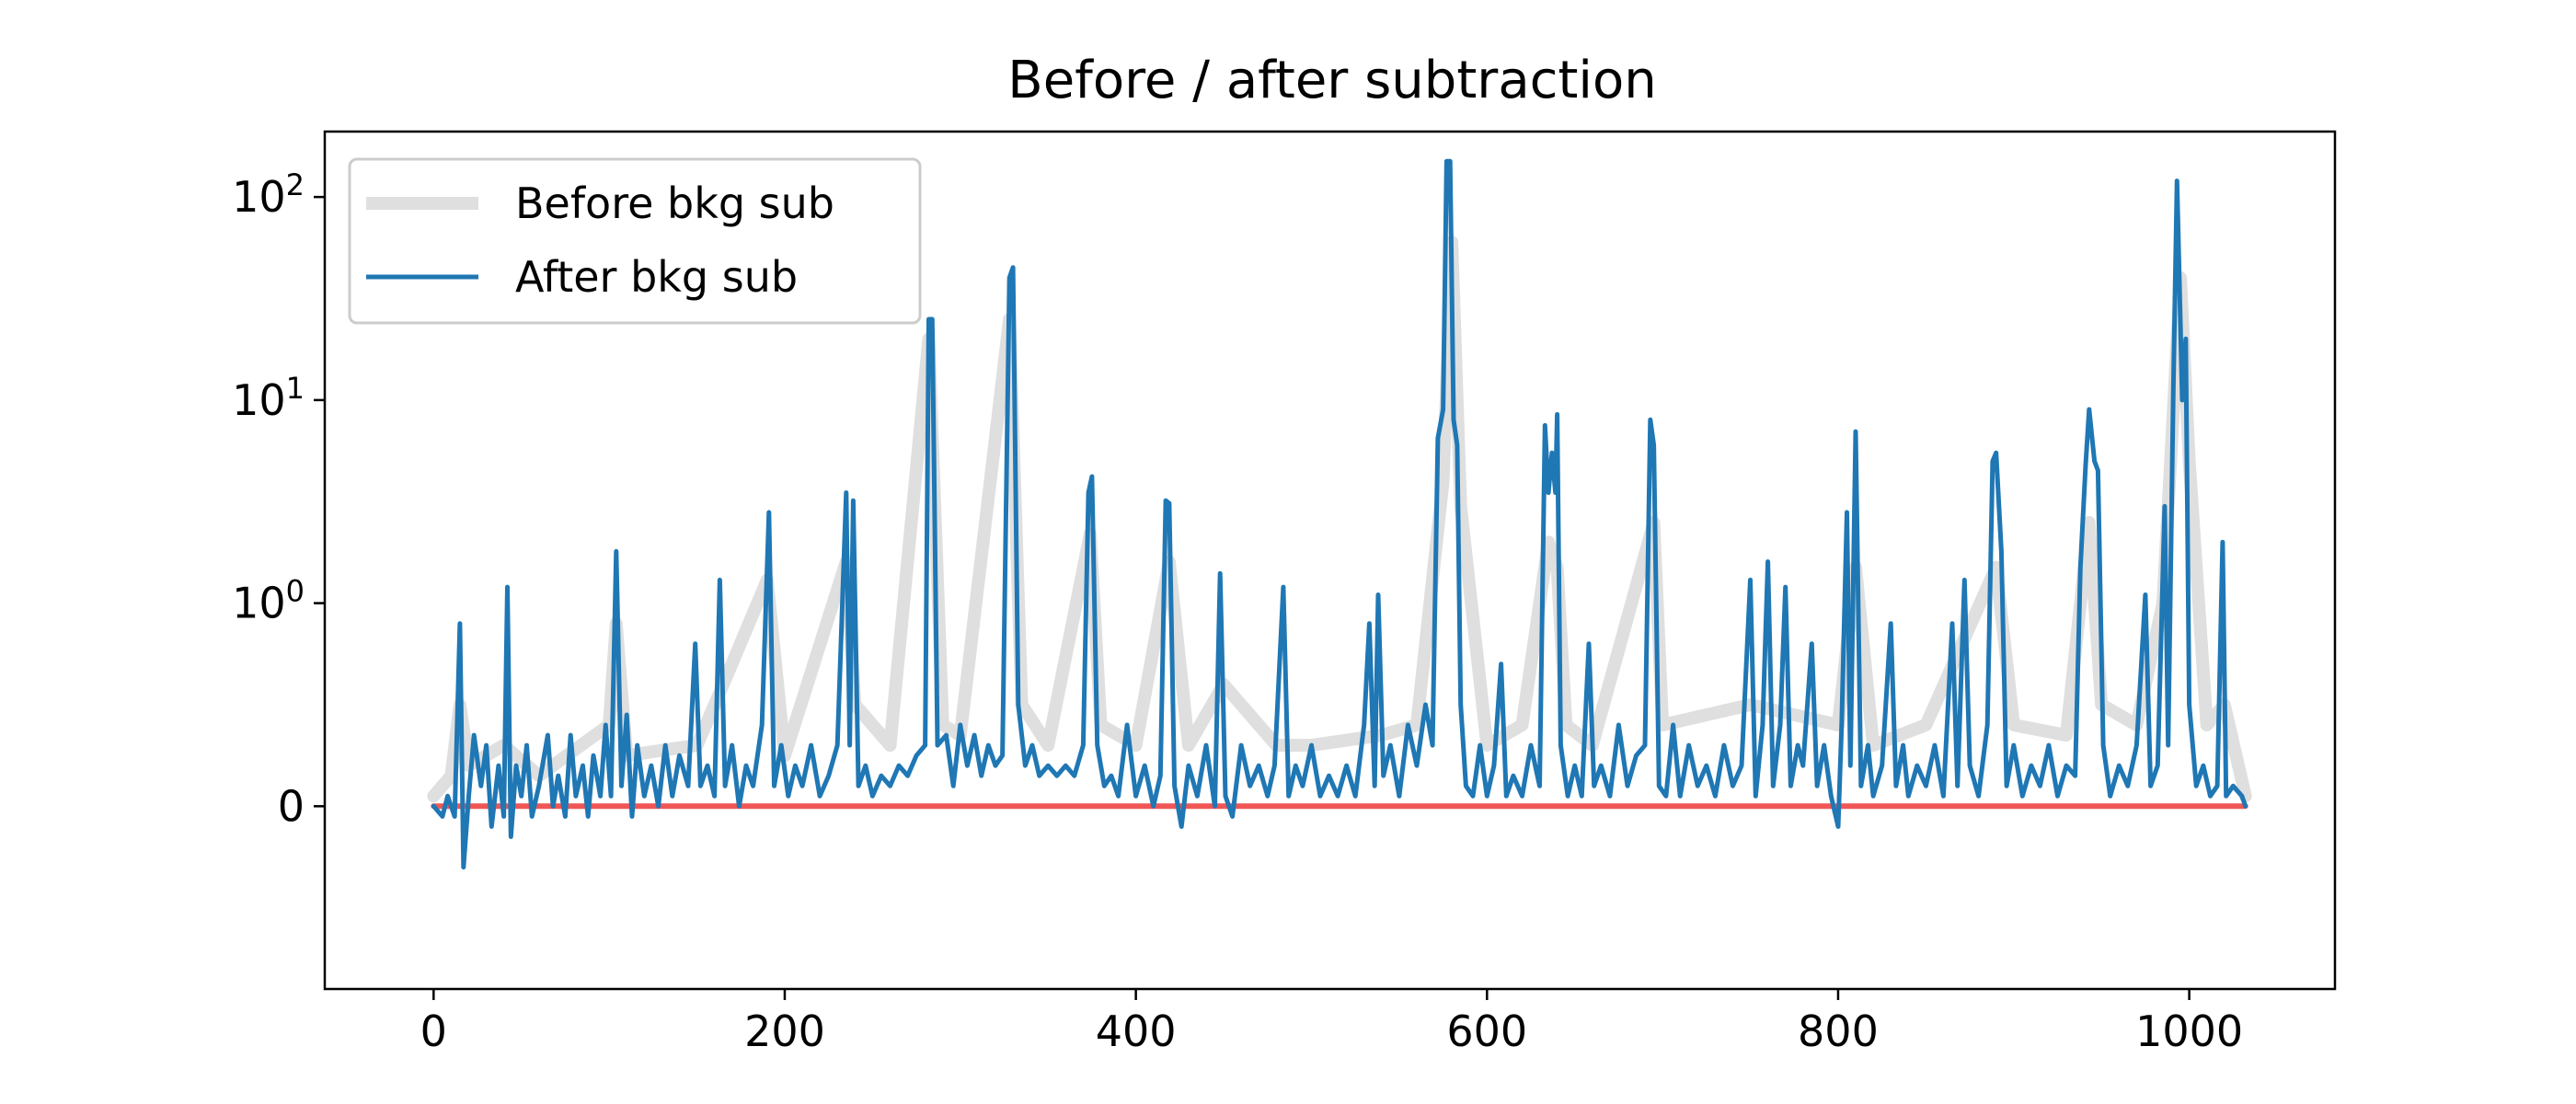 This screenshot has height=1104, width=2576. I want to click on y-tick-label: 10⁰, so click(268, 601).